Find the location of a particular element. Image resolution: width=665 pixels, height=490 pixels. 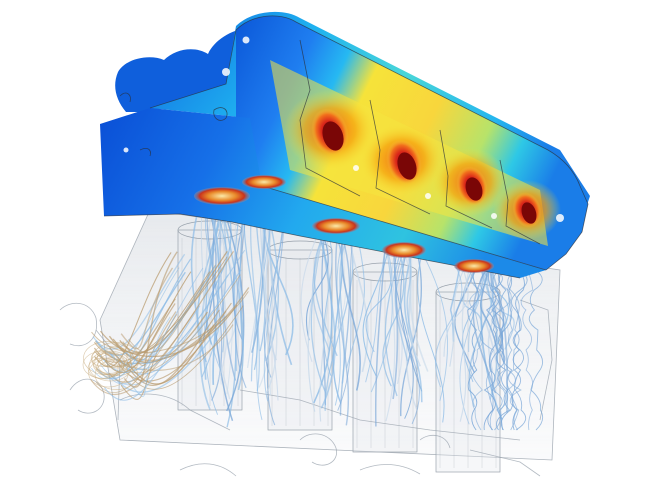

head-left-end is located at coordinates (188, 70).